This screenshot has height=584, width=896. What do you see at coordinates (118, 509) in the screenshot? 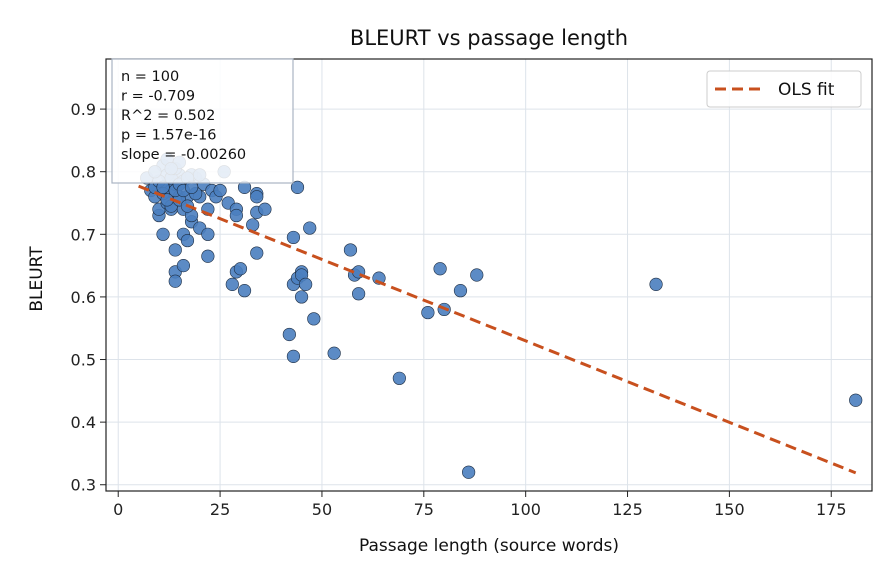
I see `x-tick-label: 0` at bounding box center [118, 509].